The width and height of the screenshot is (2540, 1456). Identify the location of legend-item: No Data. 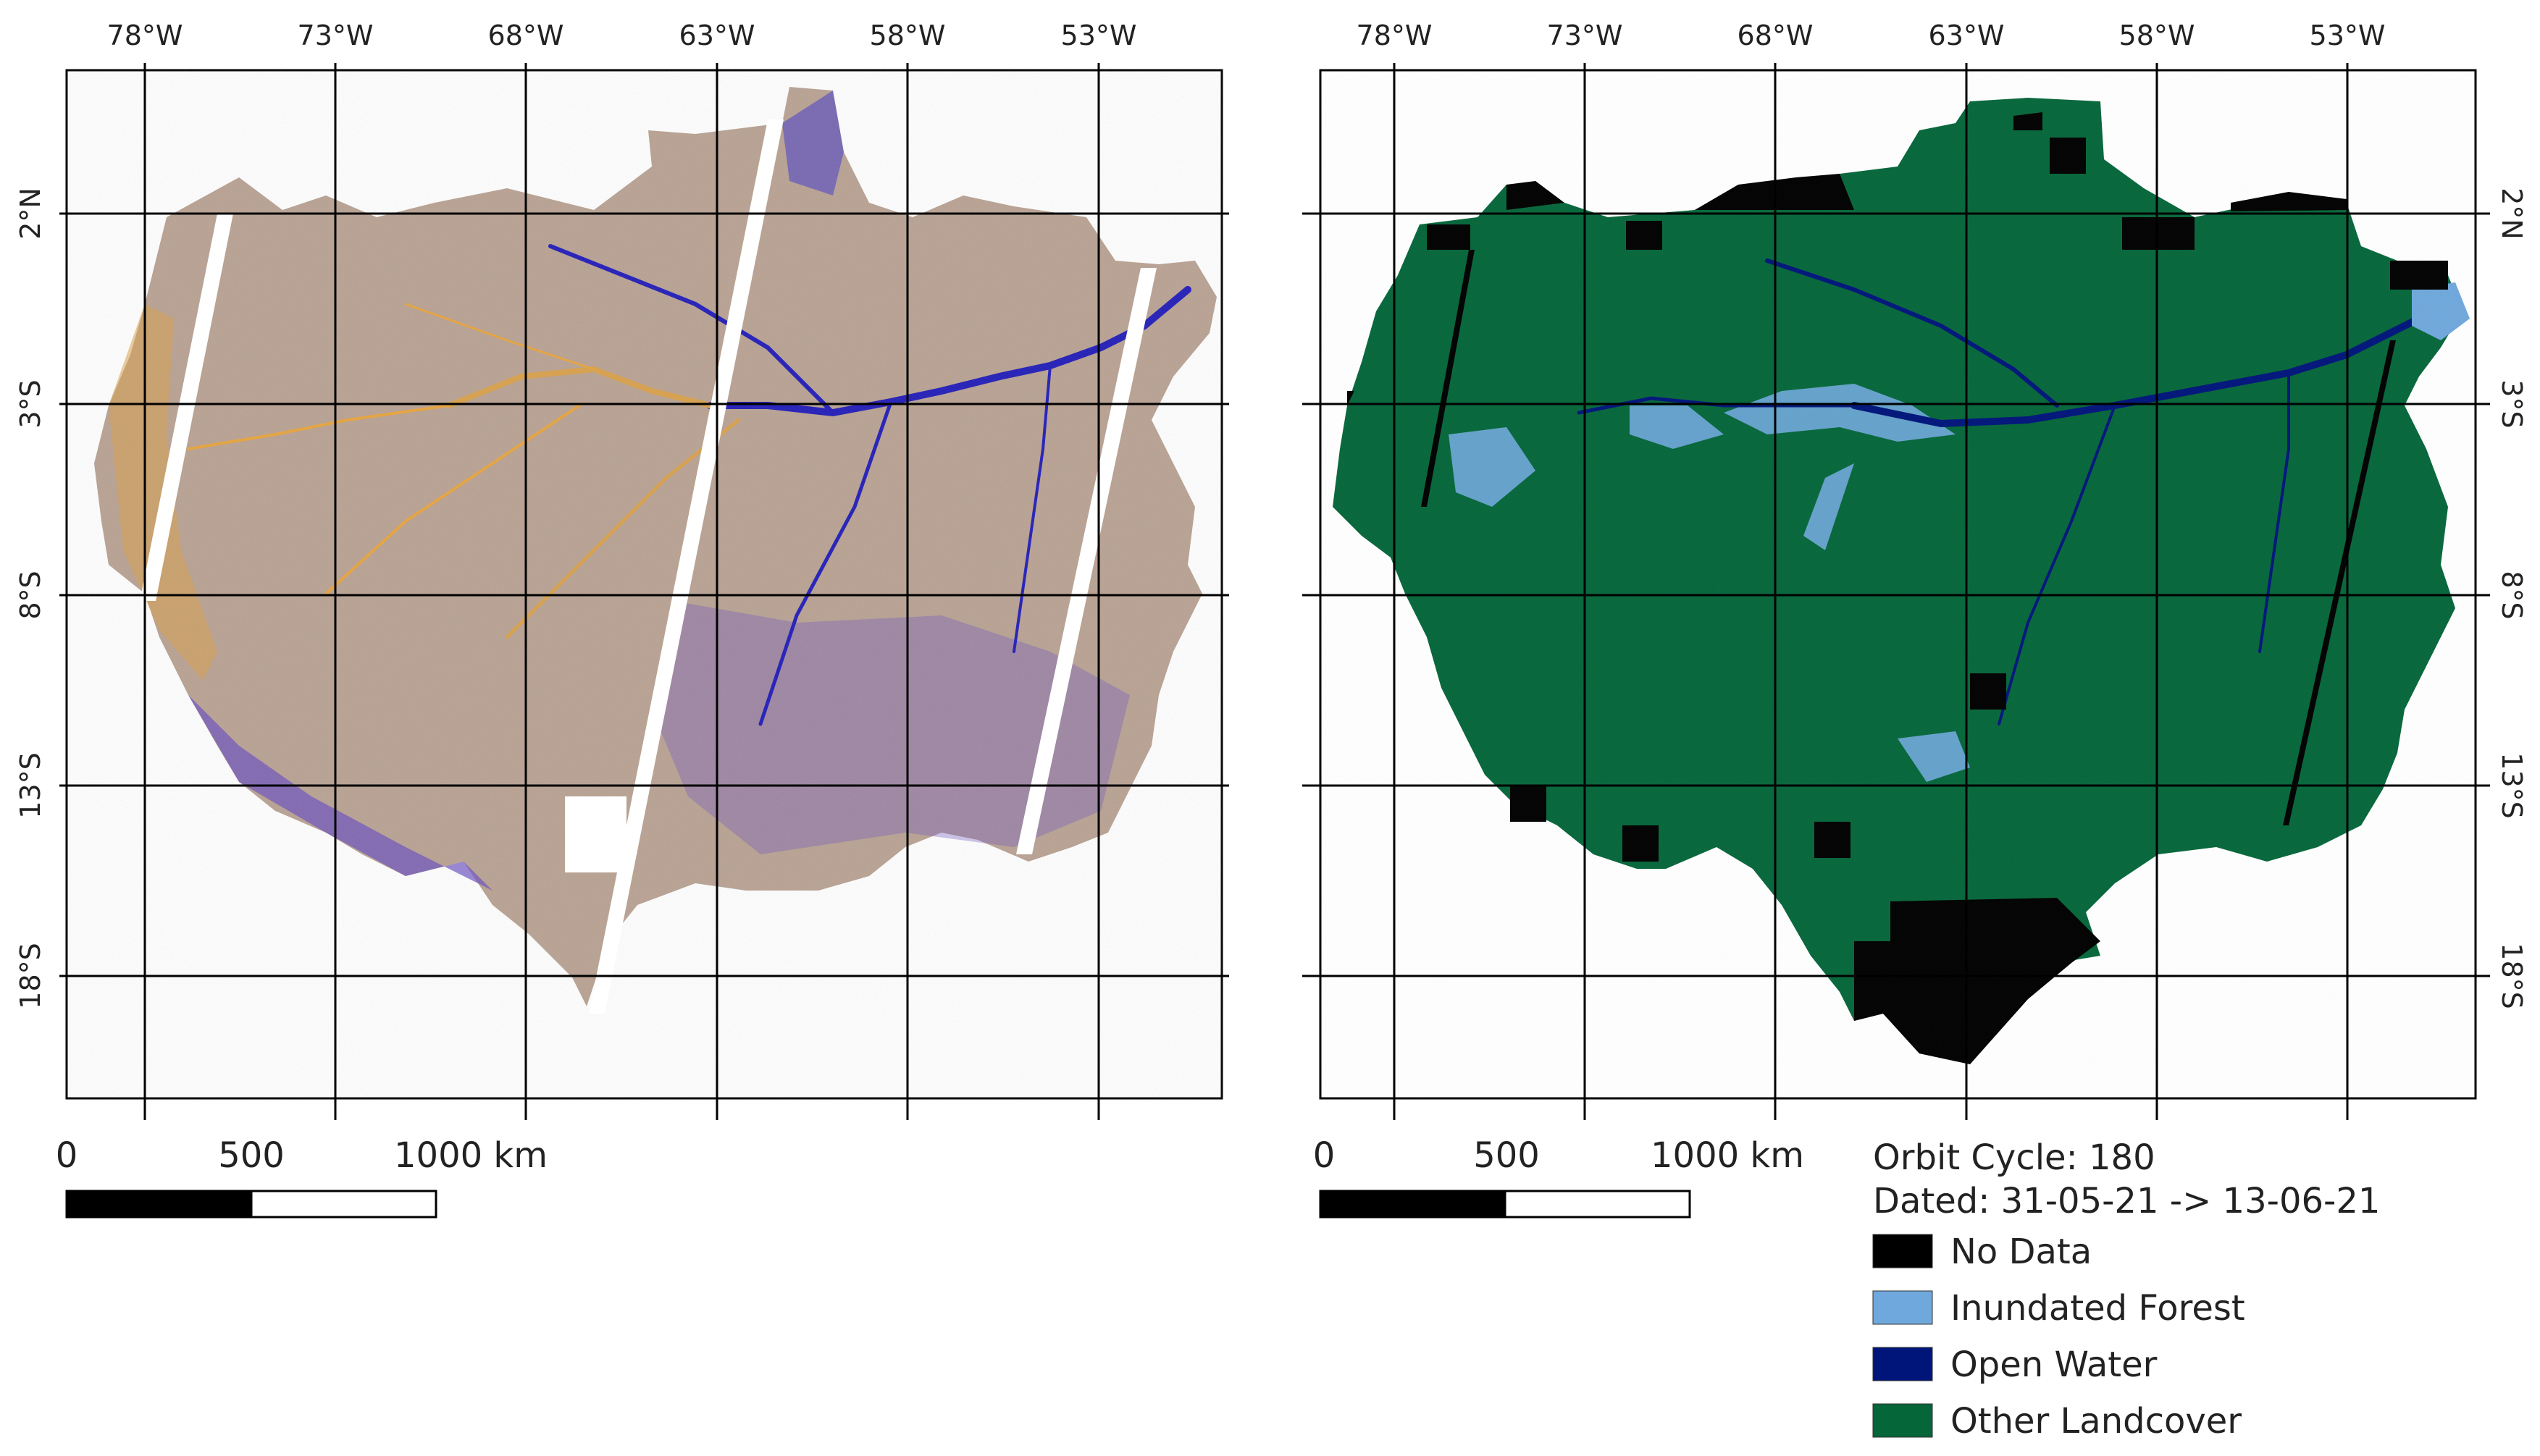
(1982, 1252).